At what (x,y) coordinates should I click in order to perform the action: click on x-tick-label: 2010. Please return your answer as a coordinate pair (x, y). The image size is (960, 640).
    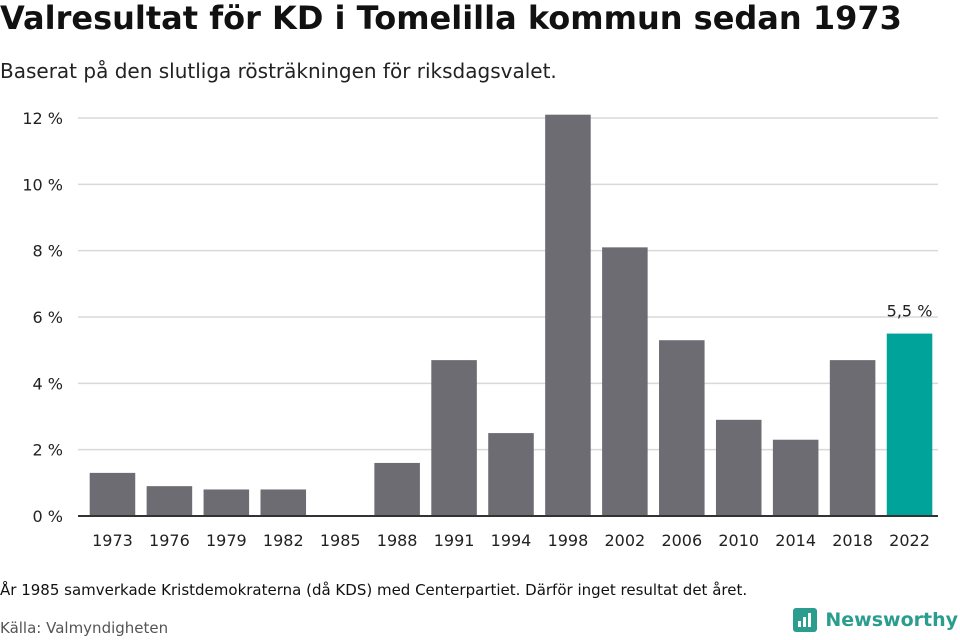
    Looking at the image, I should click on (738, 540).